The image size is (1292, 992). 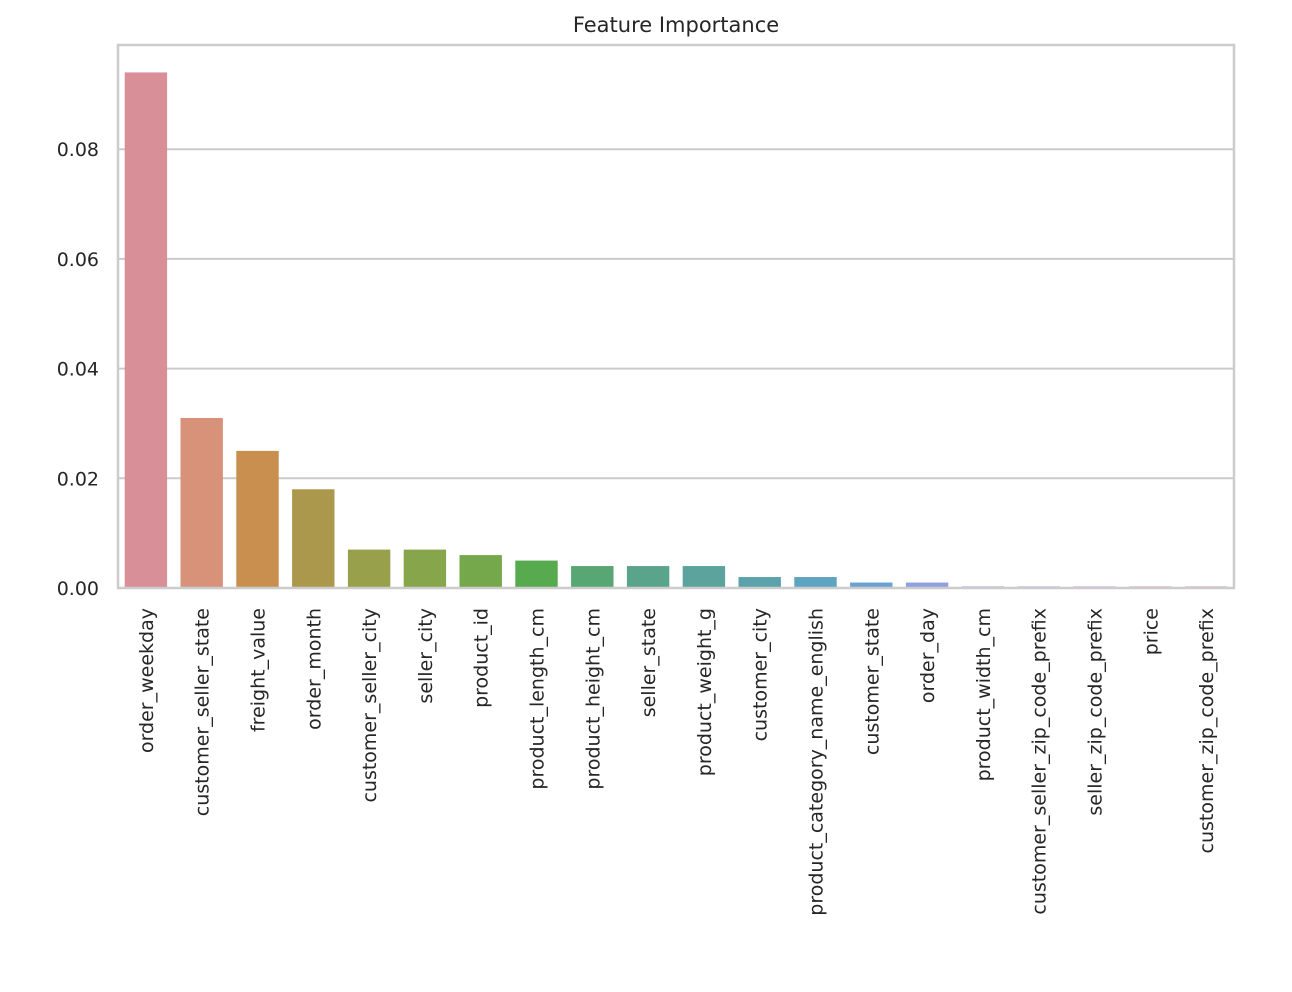 I want to click on x-tick-label: seller_city, so click(x=426, y=656).